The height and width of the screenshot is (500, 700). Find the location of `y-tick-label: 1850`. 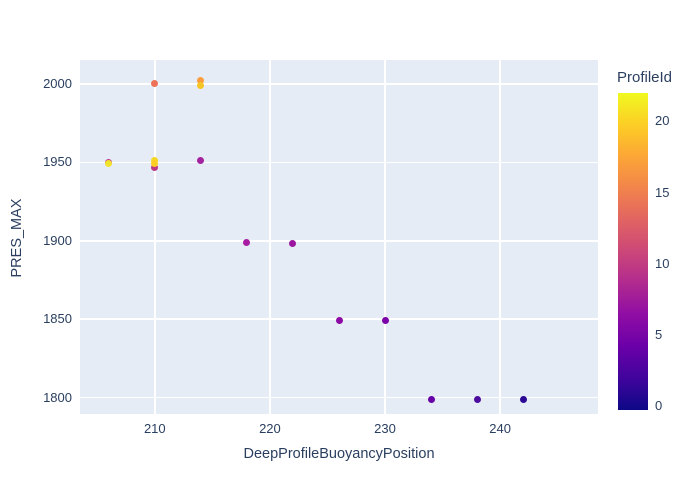

y-tick-label: 1850 is located at coordinates (57, 319).